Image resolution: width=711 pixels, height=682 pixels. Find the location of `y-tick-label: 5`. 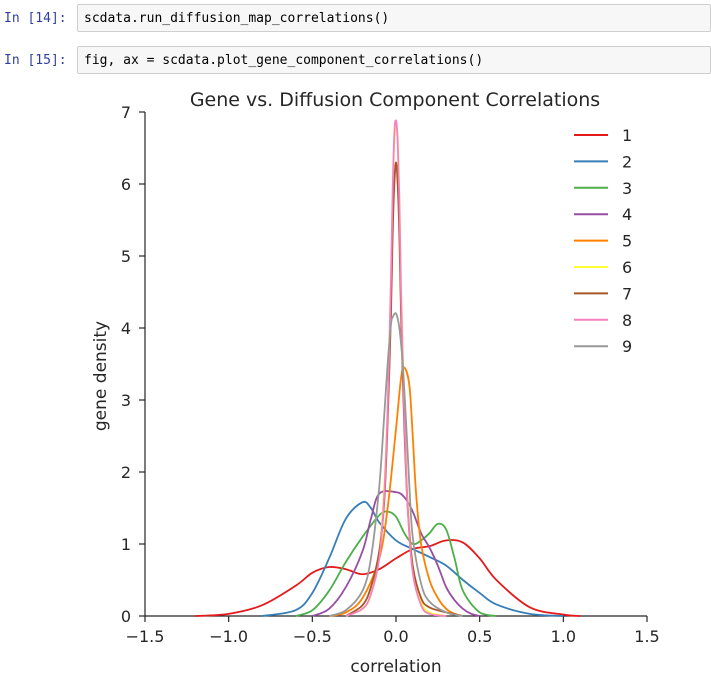

y-tick-label: 5 is located at coordinates (126, 256).